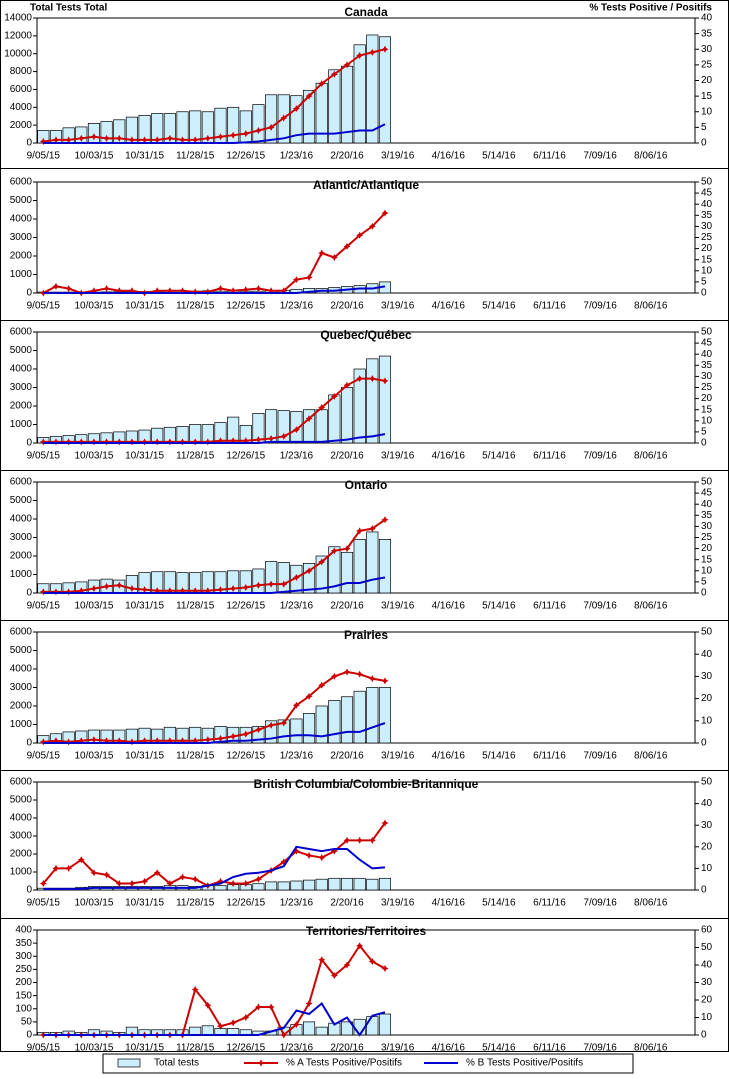 The width and height of the screenshot is (729, 1079). Describe the element at coordinates (214, 867) in the screenshot. I see `line-series` at that location.